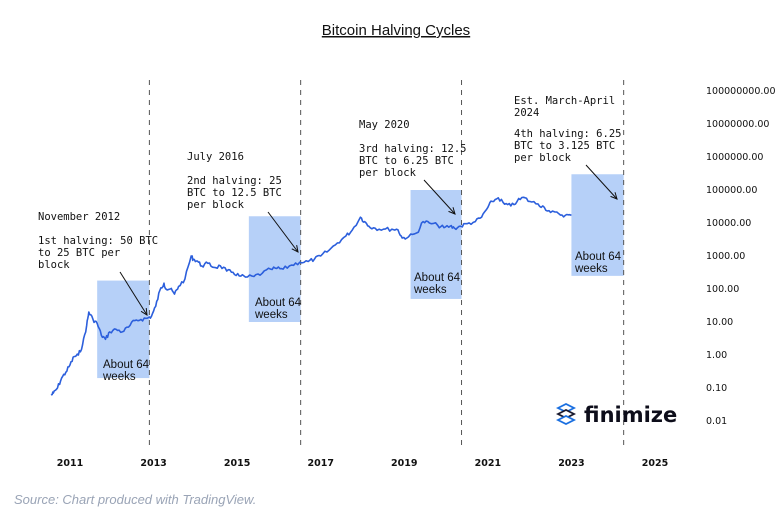 The height and width of the screenshot is (512, 782). What do you see at coordinates (430, 290) in the screenshot?
I see `band-label-3-2: weeks` at bounding box center [430, 290].